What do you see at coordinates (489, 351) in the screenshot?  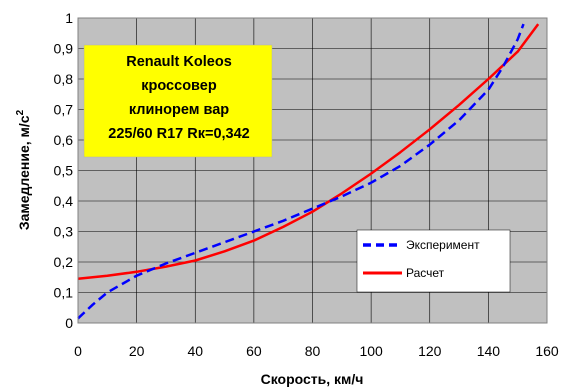 I see `x-tick-label: 140` at bounding box center [489, 351].